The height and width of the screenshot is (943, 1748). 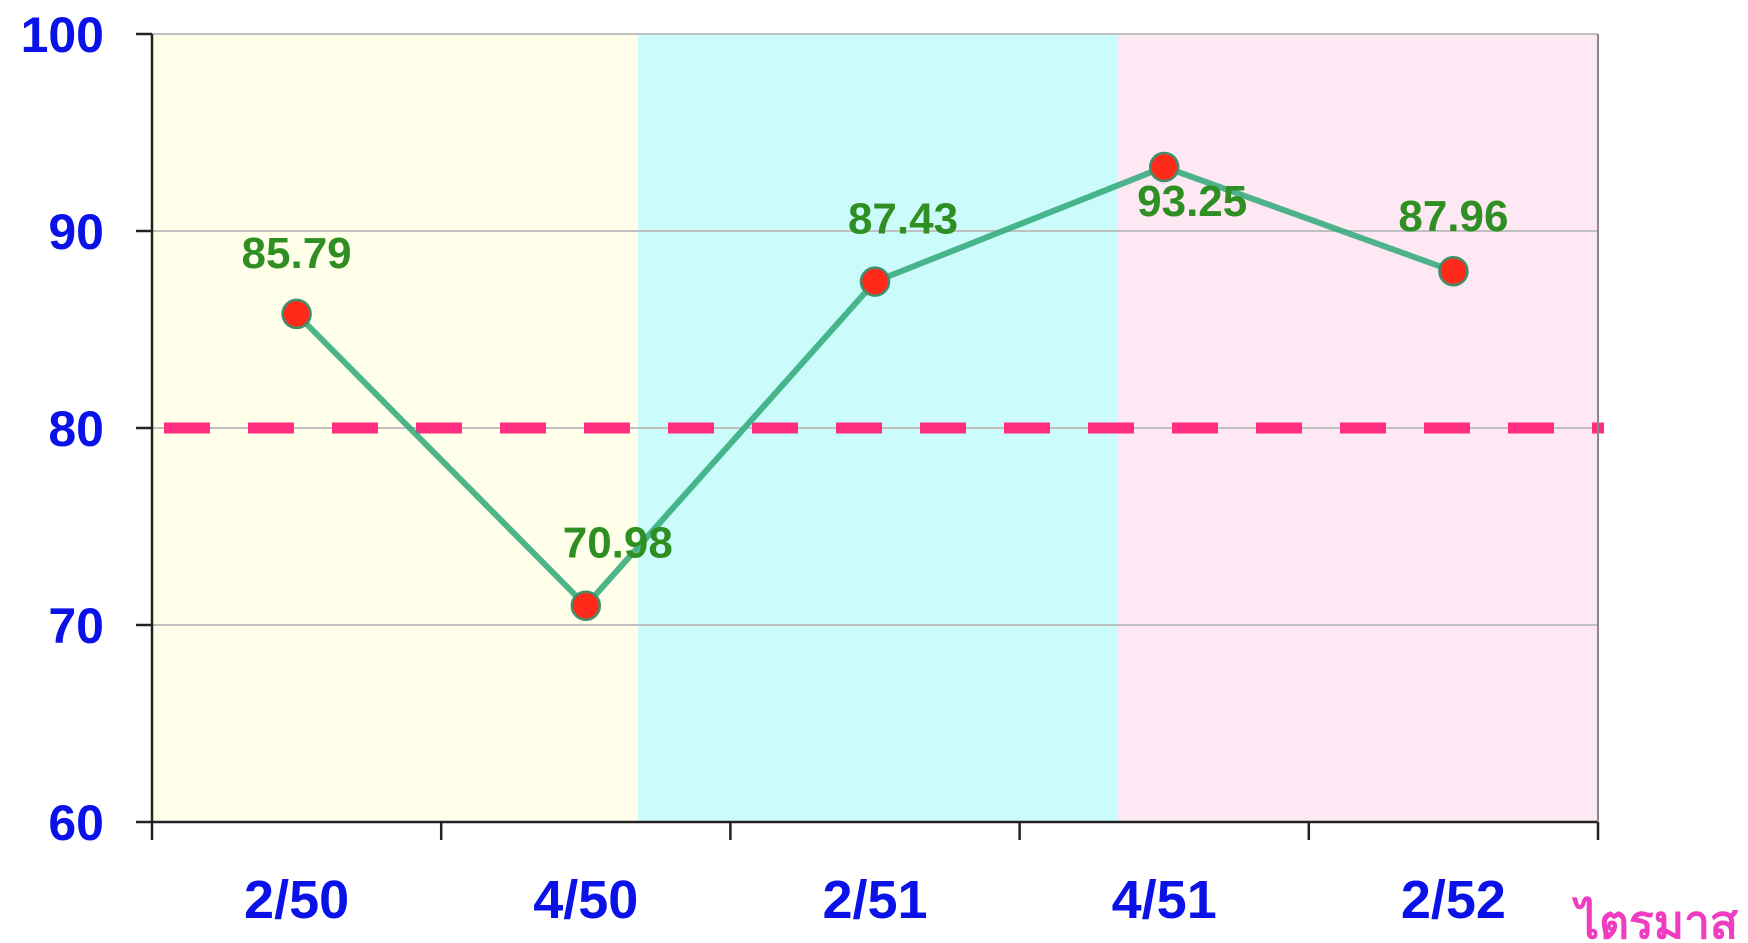 I want to click on data-label: 70.98, so click(x=618, y=543).